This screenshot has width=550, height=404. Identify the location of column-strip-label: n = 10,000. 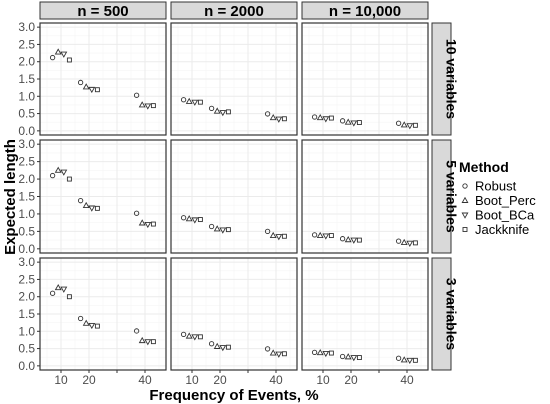
(365, 11).